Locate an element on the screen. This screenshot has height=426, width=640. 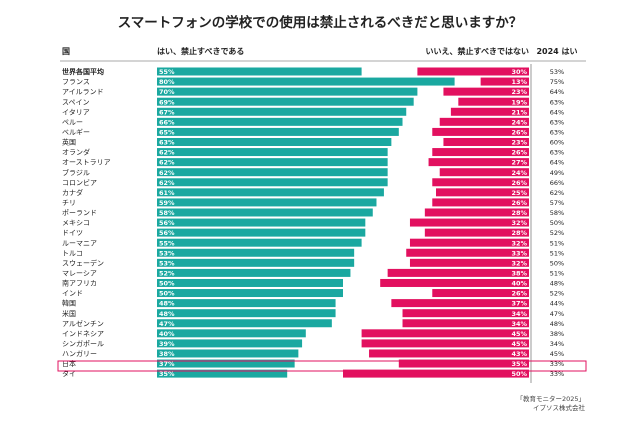
value-label-yes: 58% is located at coordinates (167, 213).